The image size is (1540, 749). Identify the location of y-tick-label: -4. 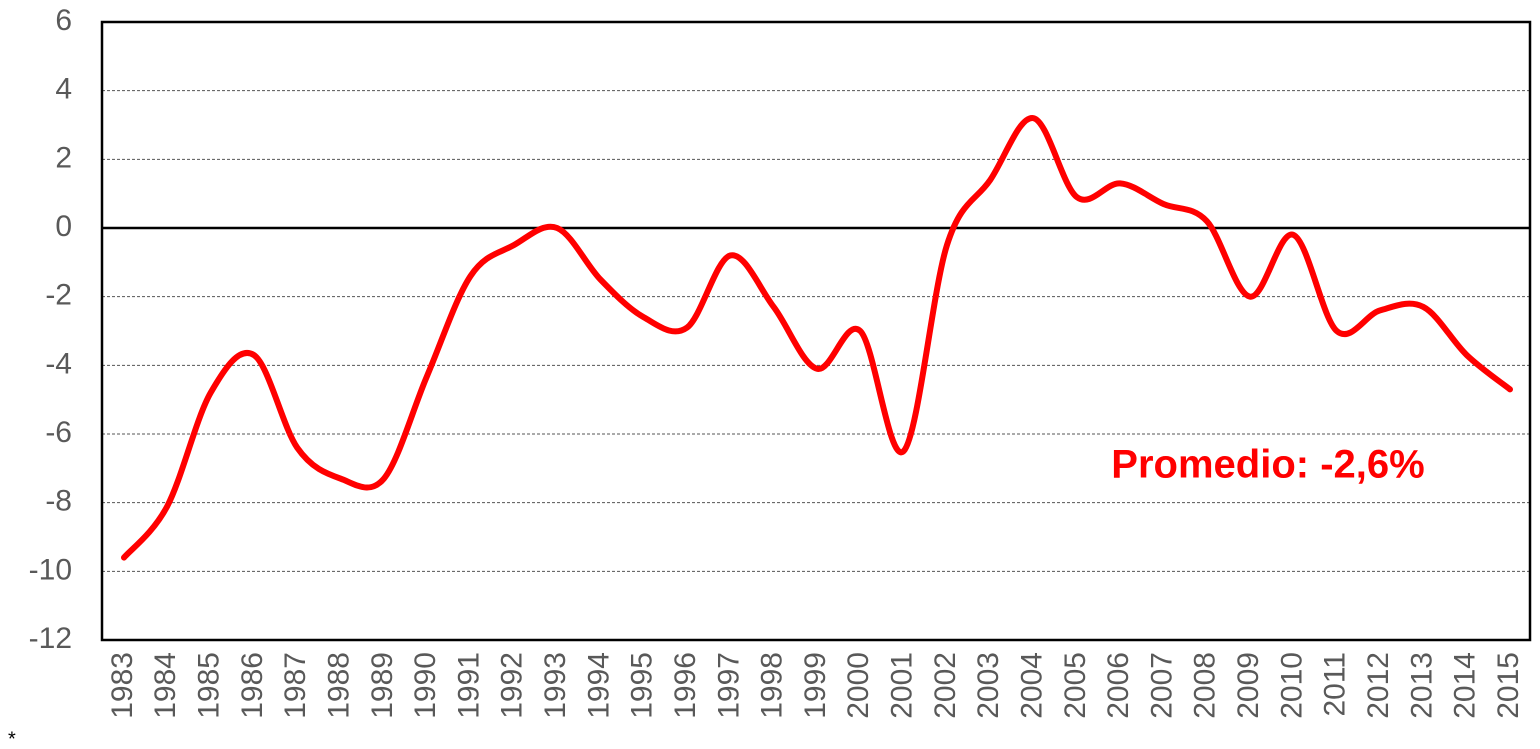
(58, 363).